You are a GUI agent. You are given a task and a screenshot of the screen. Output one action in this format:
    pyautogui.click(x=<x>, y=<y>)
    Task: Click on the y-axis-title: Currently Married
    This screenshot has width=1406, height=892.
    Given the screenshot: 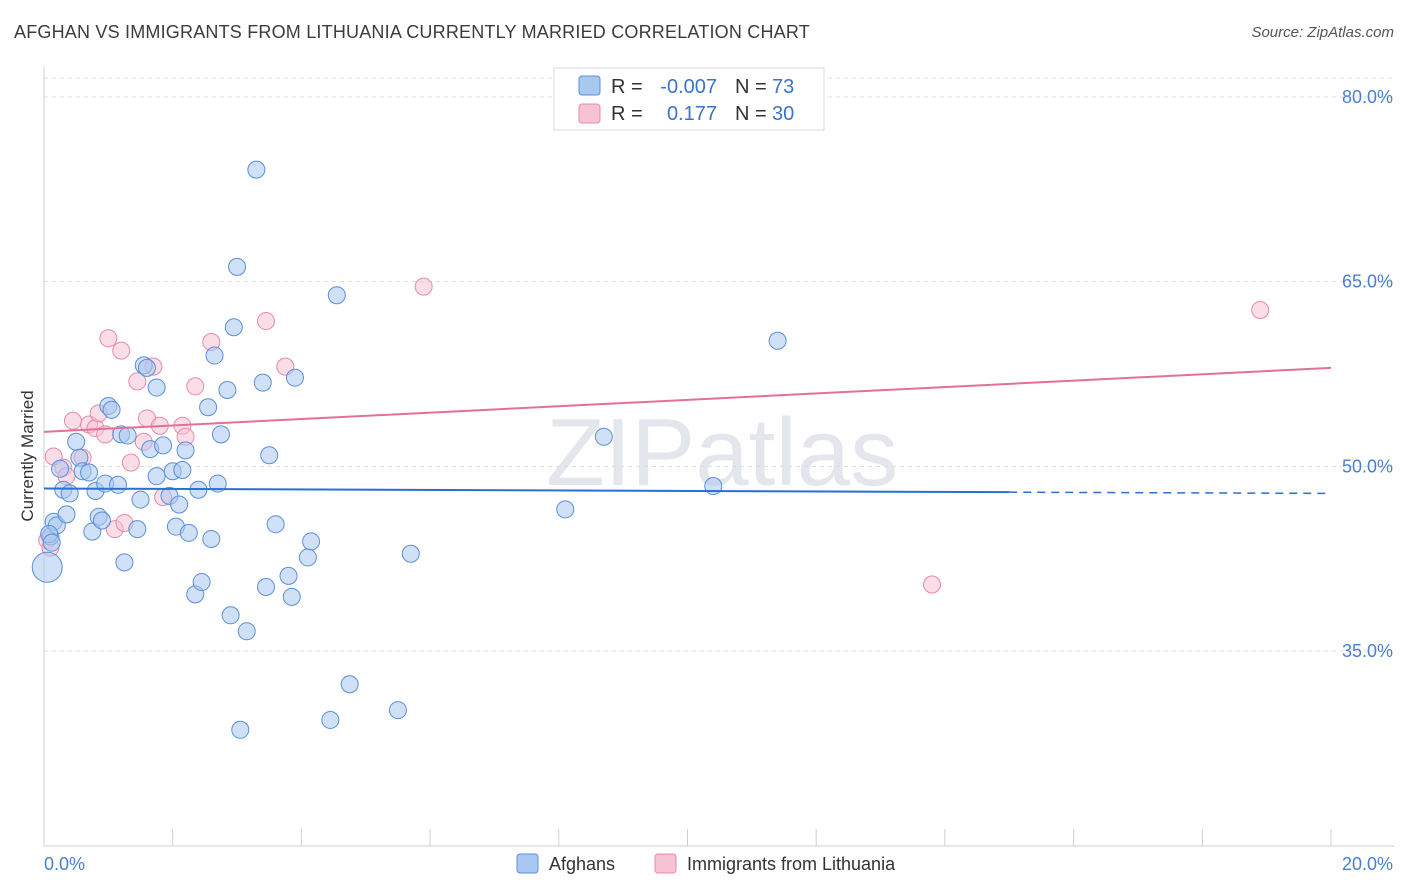 What is the action you would take?
    pyautogui.click(x=27, y=455)
    